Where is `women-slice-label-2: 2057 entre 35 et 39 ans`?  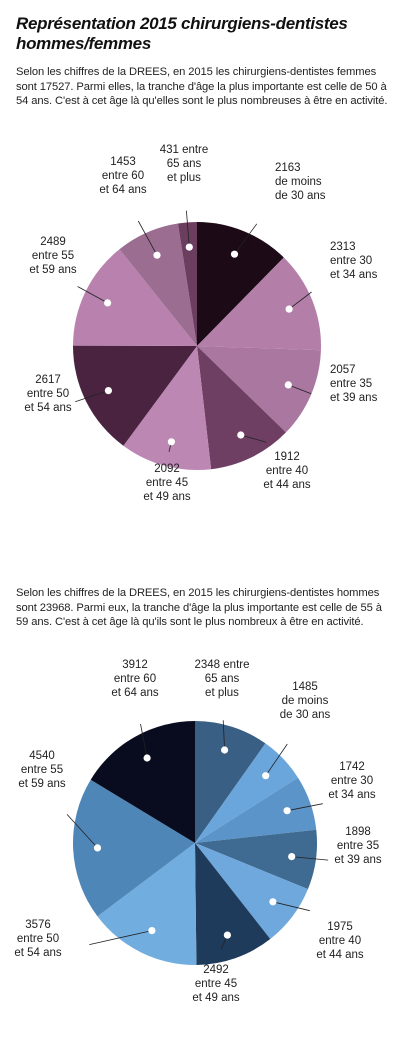
women-slice-label-2: 2057 entre 35 et 39 ans is located at coordinates (354, 384).